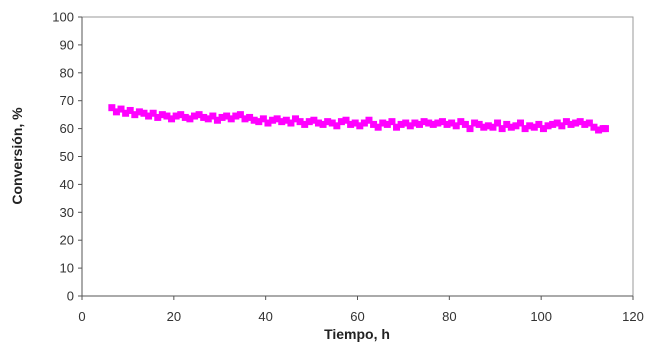 This screenshot has height=349, width=653. I want to click on y-axis-ticks: 0 10 20 30 40 50 60 70 80 90 100, so click(67, 157).